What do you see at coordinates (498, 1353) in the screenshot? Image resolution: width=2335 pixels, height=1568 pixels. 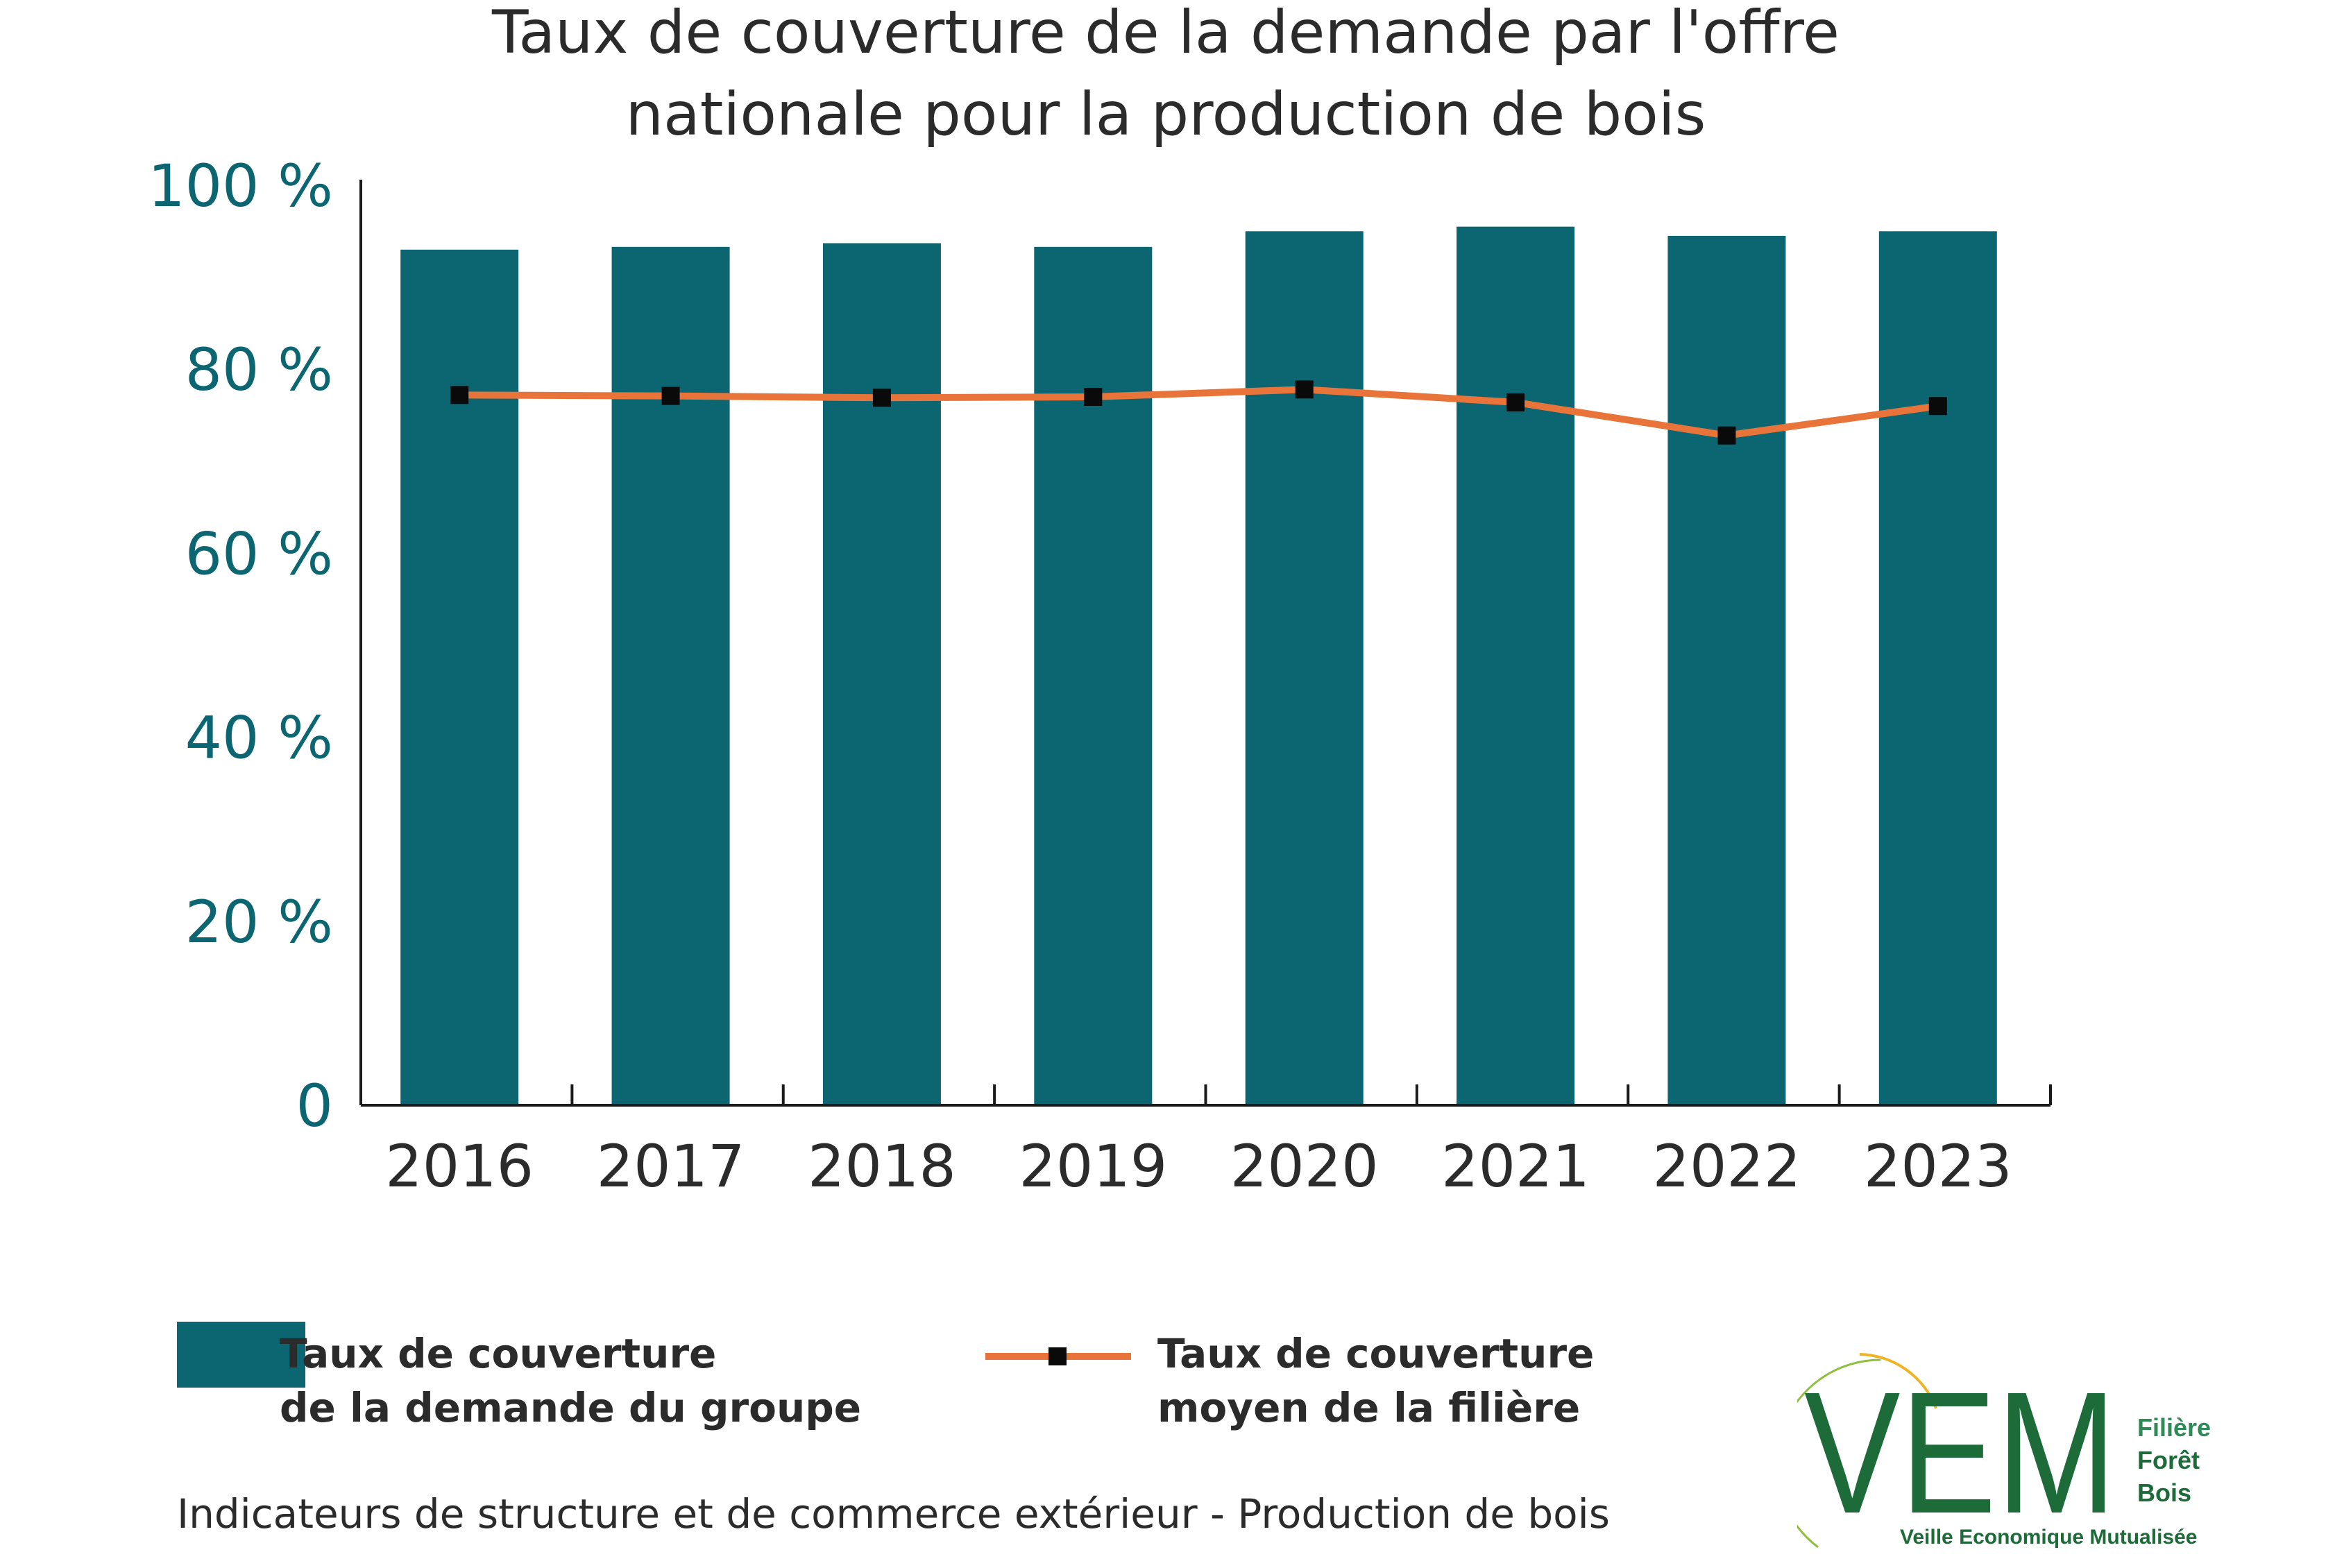 I see `legend-bar-label-line-1: Taux de couverture` at bounding box center [498, 1353].